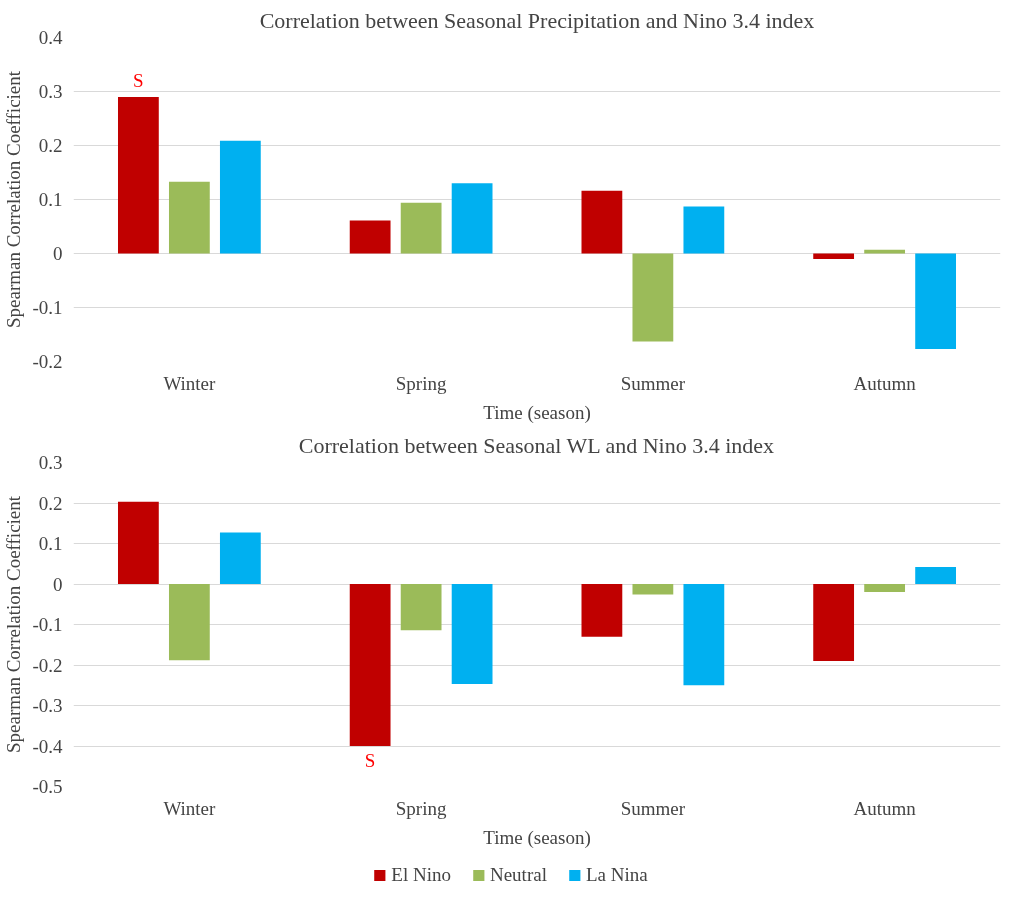  I want to click on chart-title: Correlation between Seasonal WL and Nino 3.4 index, so click(536, 445).